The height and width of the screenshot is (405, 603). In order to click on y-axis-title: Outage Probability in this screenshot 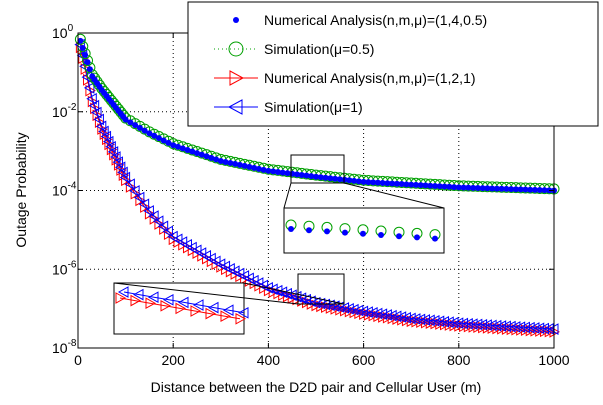, I will do `click(21, 189)`.